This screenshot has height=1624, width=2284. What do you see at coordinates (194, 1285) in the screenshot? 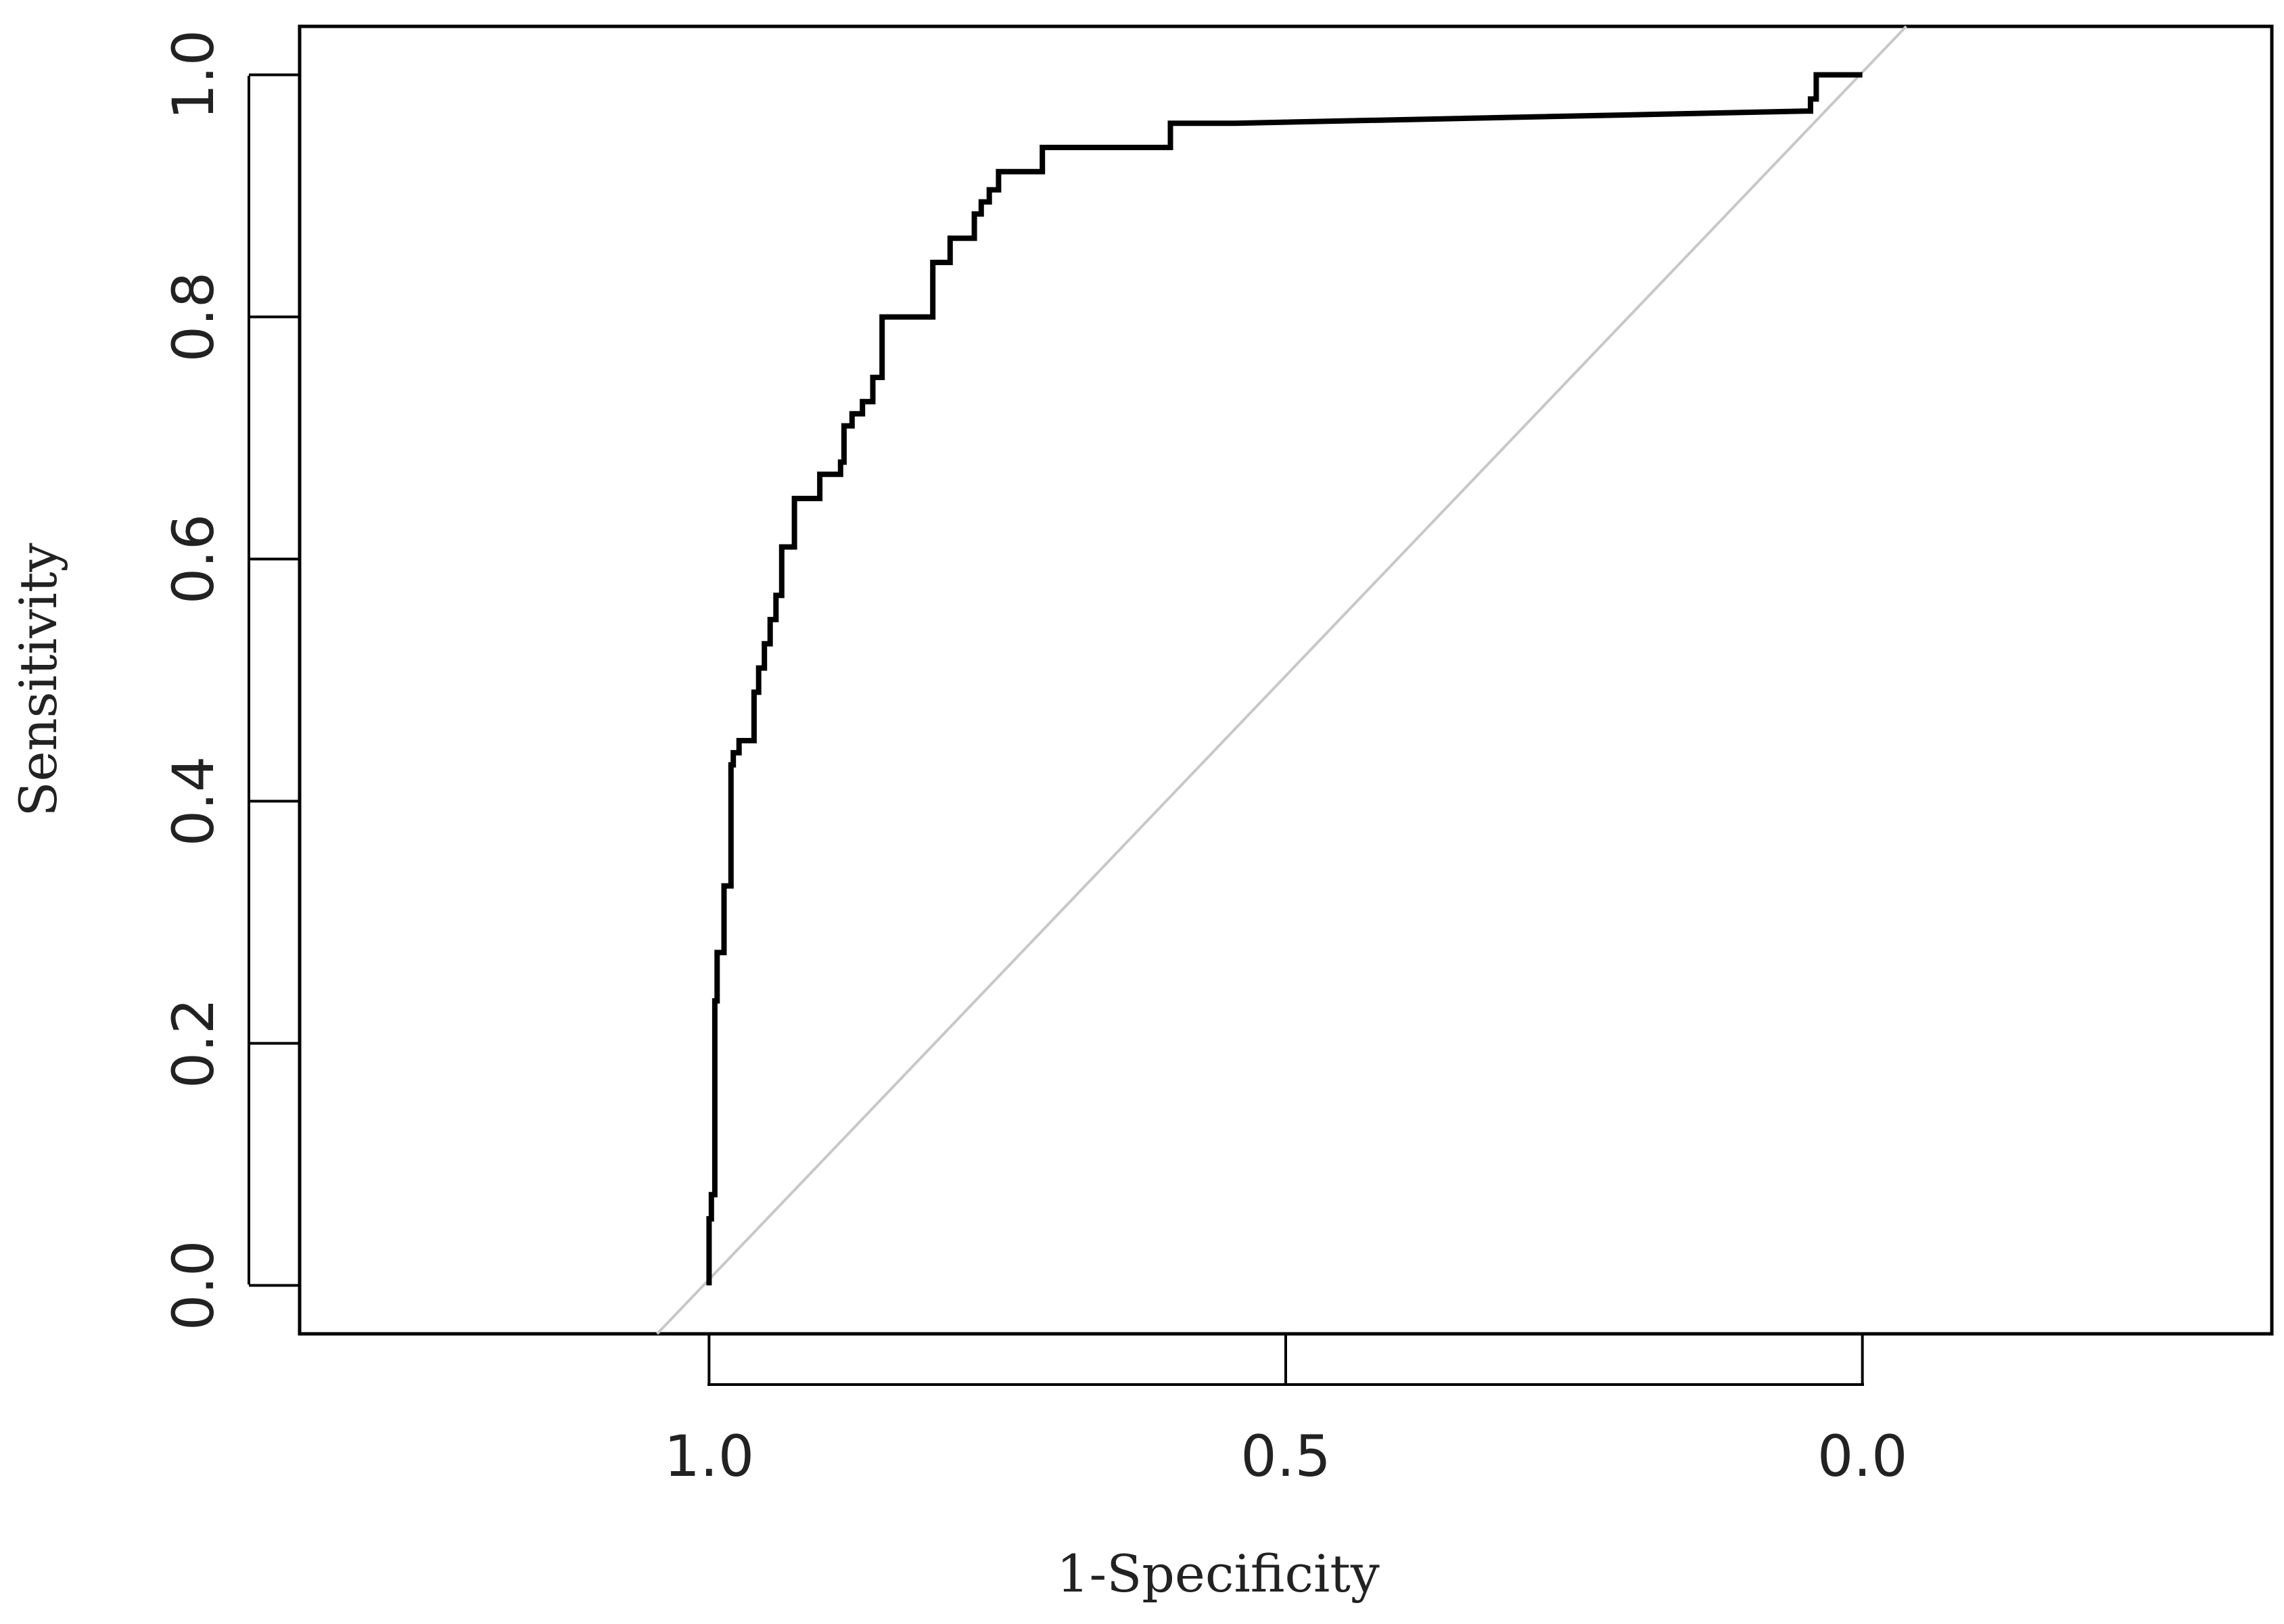
I see `y-tick-label-0.0: 0.0` at bounding box center [194, 1285].